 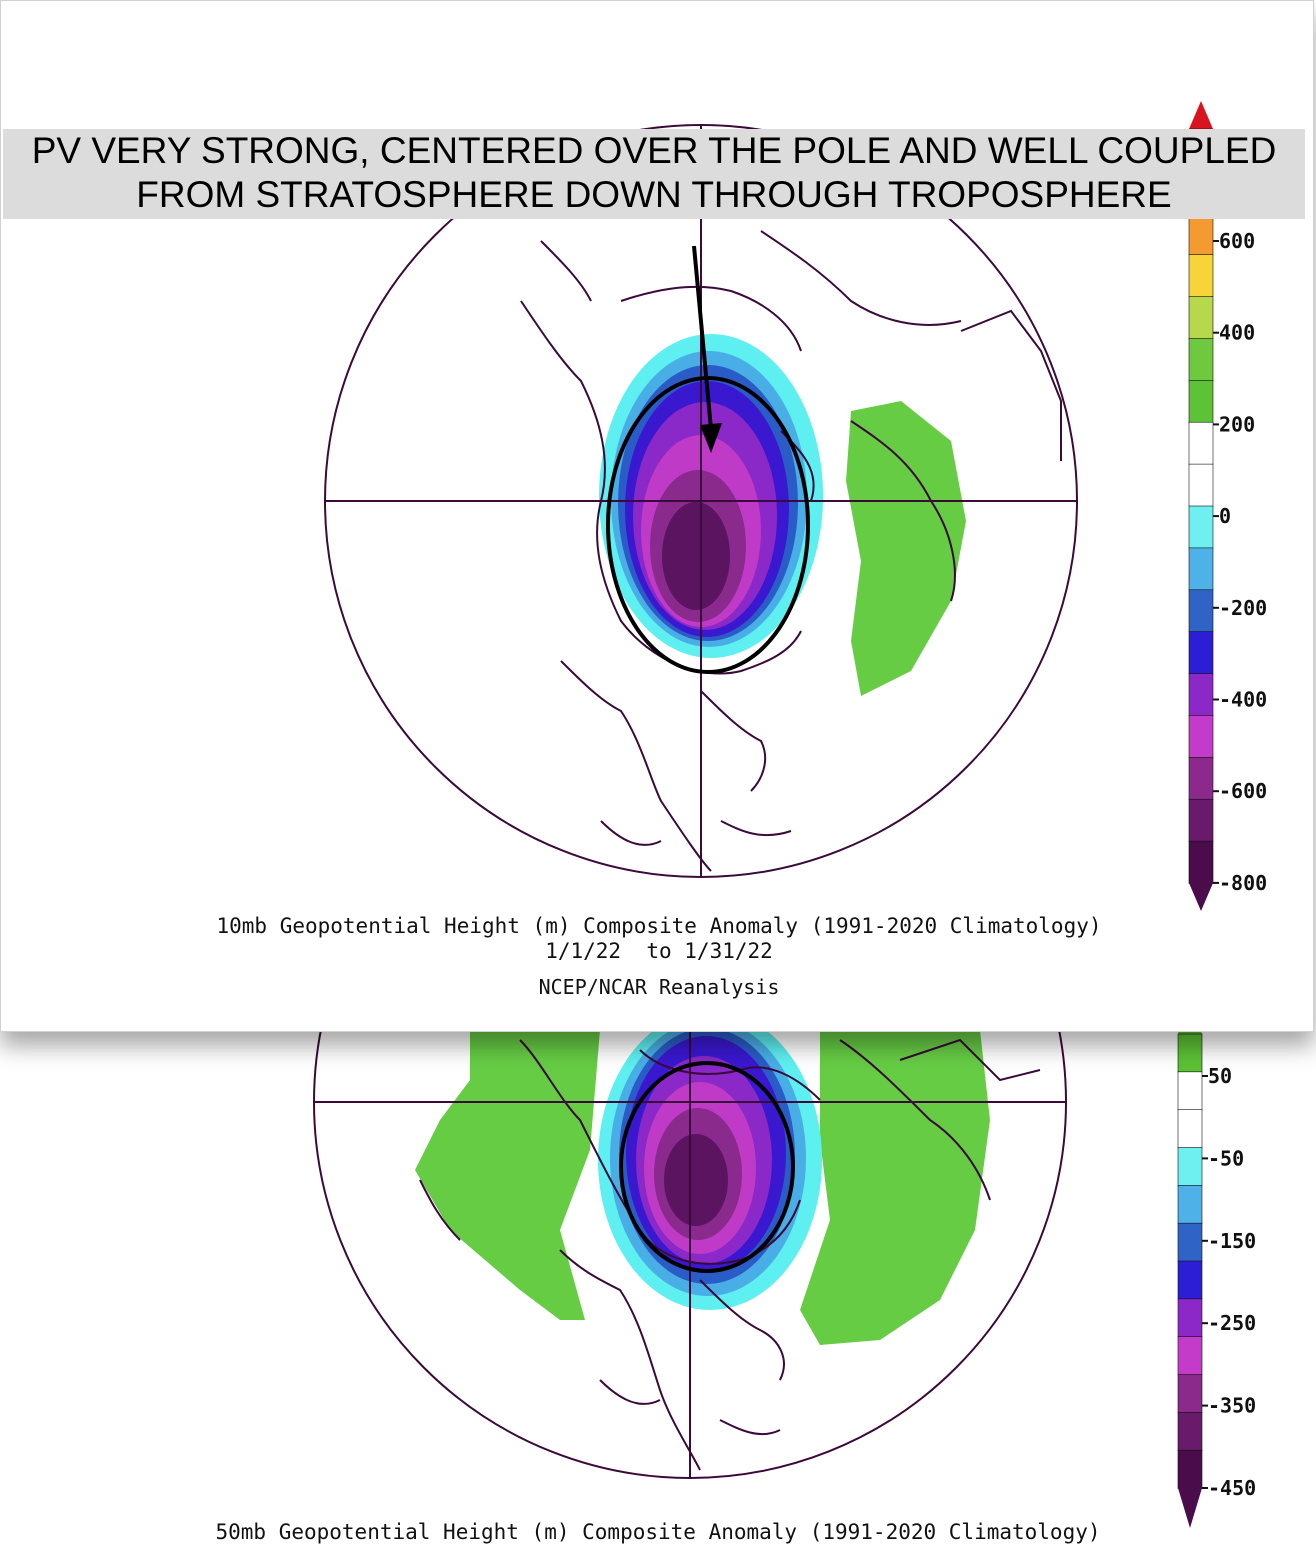 I want to click on annotation-arrow-shaft, so click(x=702, y=337).